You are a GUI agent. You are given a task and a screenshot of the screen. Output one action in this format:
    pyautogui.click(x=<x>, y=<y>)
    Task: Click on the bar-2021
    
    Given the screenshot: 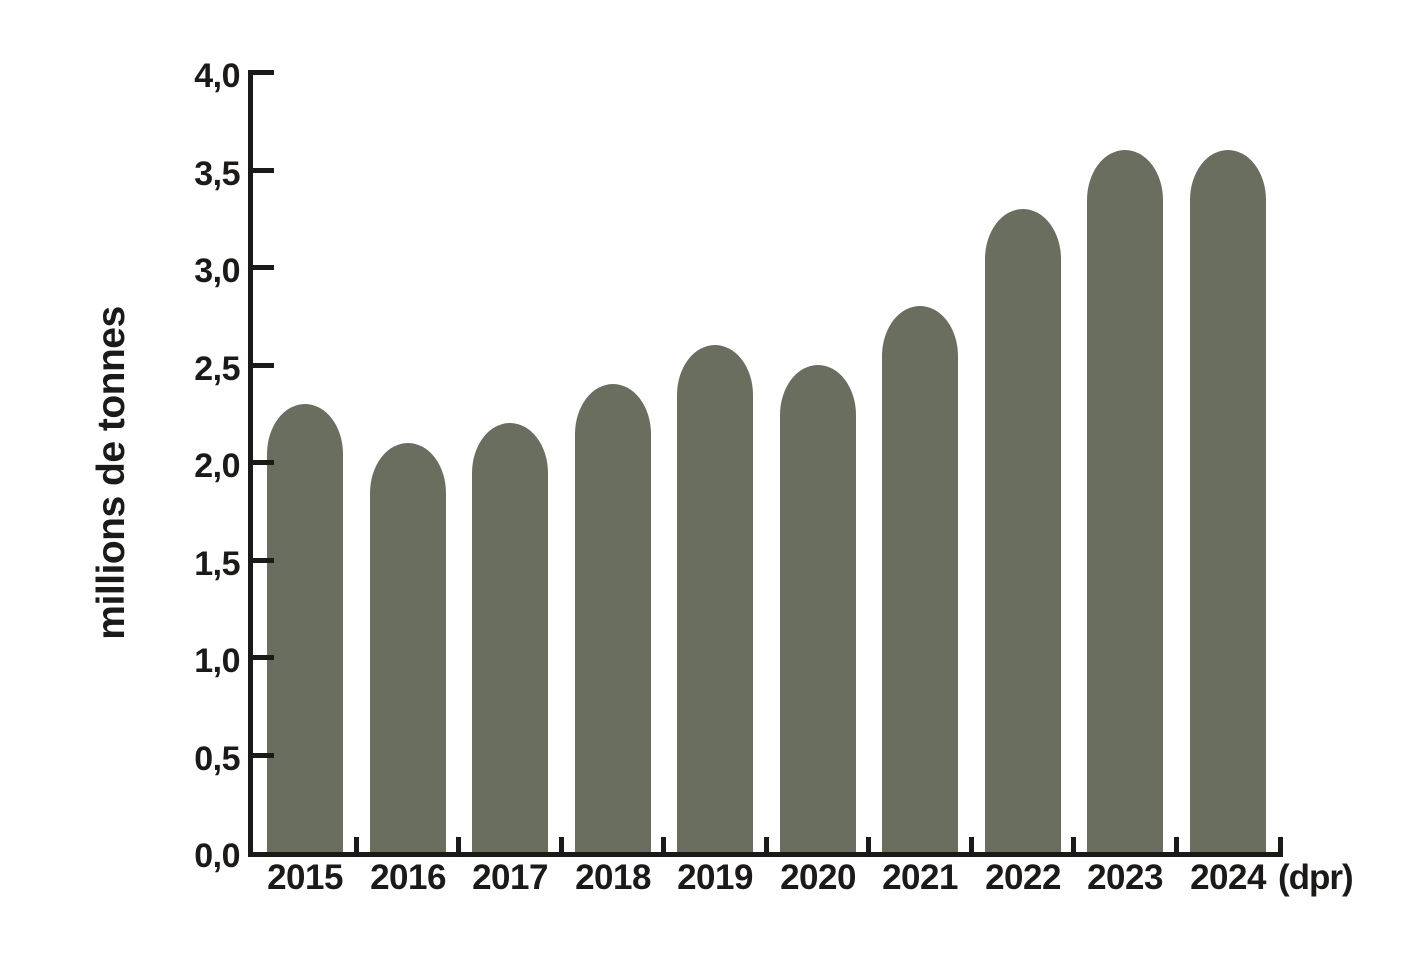 What is the action you would take?
    pyautogui.click(x=920, y=581)
    